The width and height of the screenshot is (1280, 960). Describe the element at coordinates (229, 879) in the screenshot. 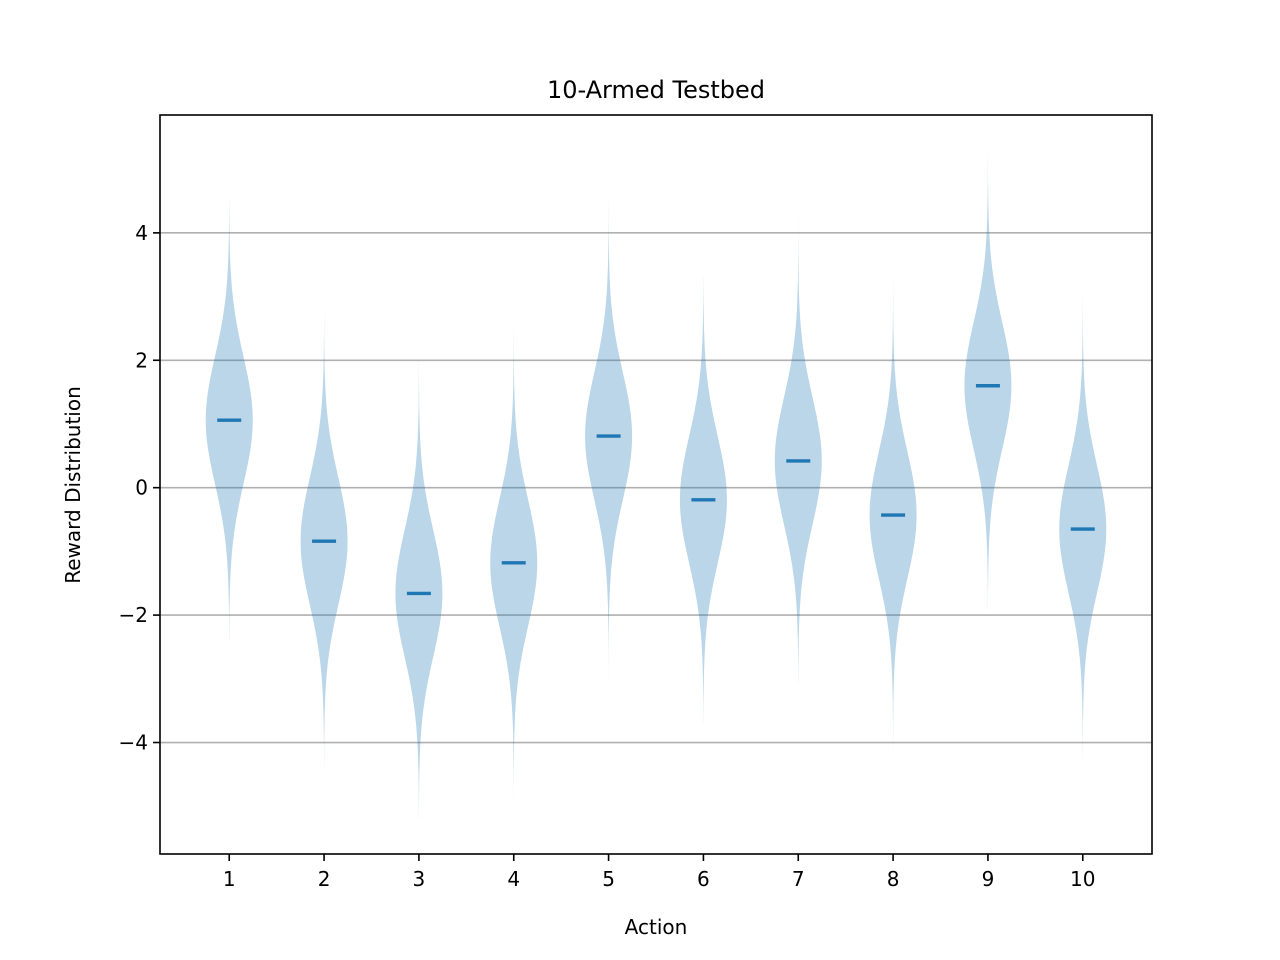

I see `x-tick-label: 1` at that location.